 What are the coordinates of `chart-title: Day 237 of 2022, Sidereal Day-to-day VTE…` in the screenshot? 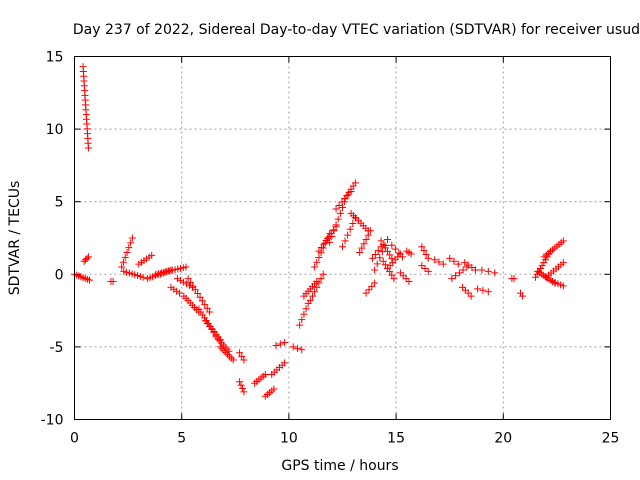 It's located at (356, 30).